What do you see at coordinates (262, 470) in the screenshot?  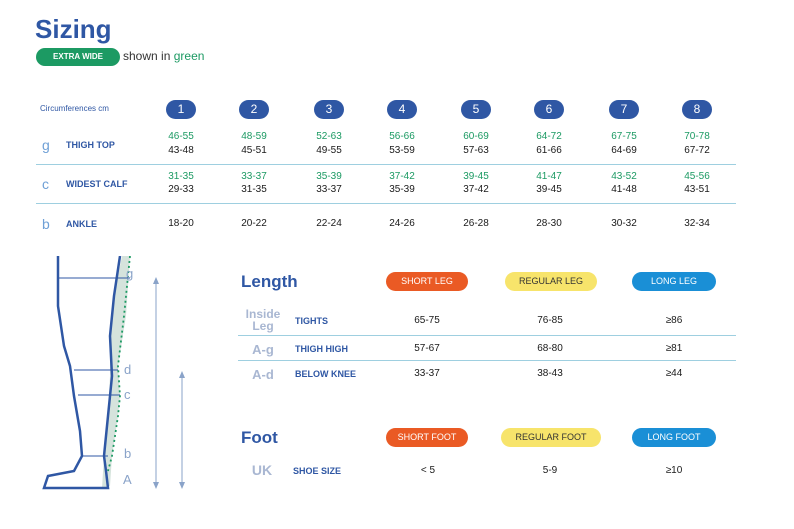 I see `row-letter-uk: UK` at bounding box center [262, 470].